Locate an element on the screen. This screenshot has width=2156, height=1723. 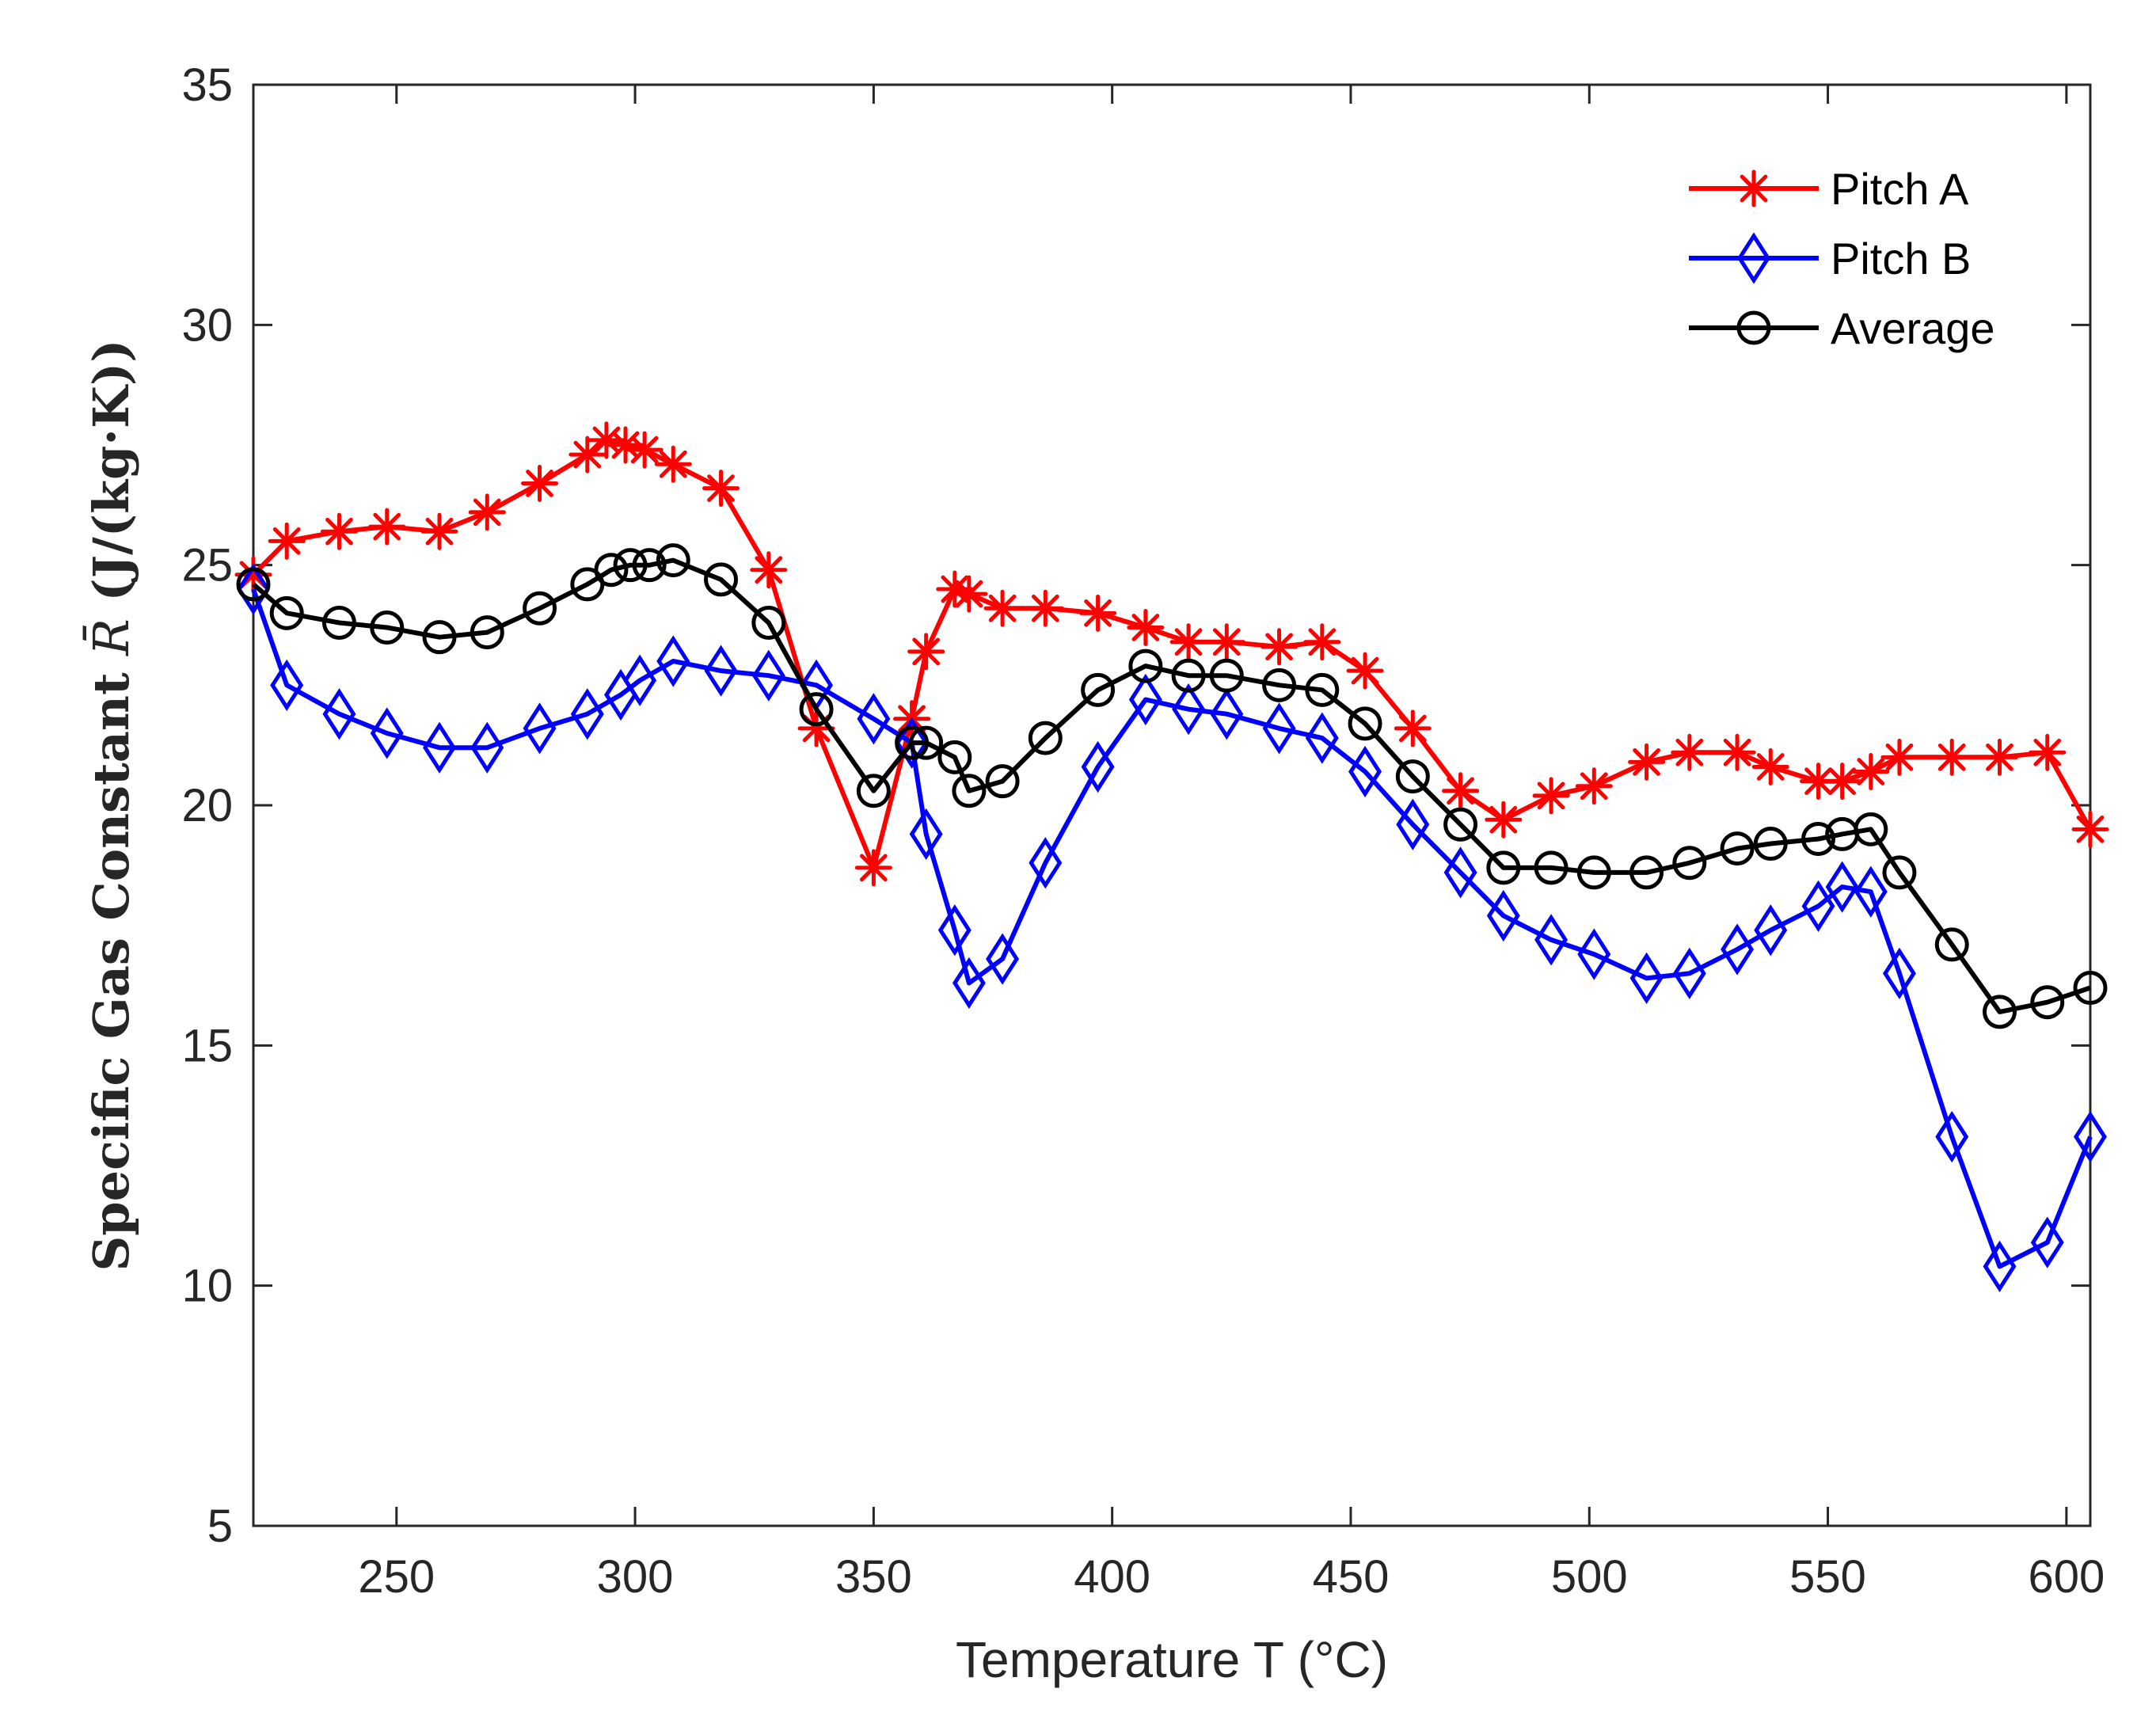
y-tick-label: 35 is located at coordinates (207, 85).